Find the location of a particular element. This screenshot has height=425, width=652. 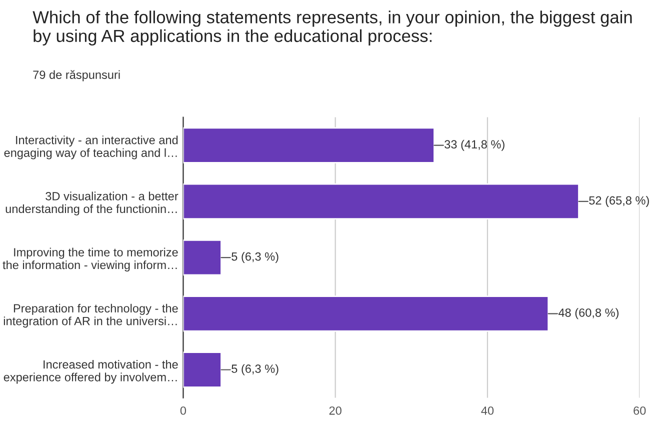

x-tick-label: 0 is located at coordinates (183, 410).